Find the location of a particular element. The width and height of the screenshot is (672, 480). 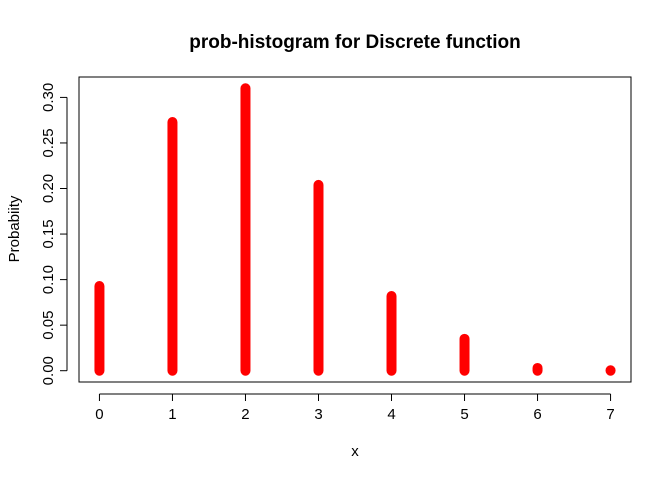

y-axis: 0.00 0.05 0.10 0.15 0.20 0.25 0.30 is located at coordinates (54, 234).